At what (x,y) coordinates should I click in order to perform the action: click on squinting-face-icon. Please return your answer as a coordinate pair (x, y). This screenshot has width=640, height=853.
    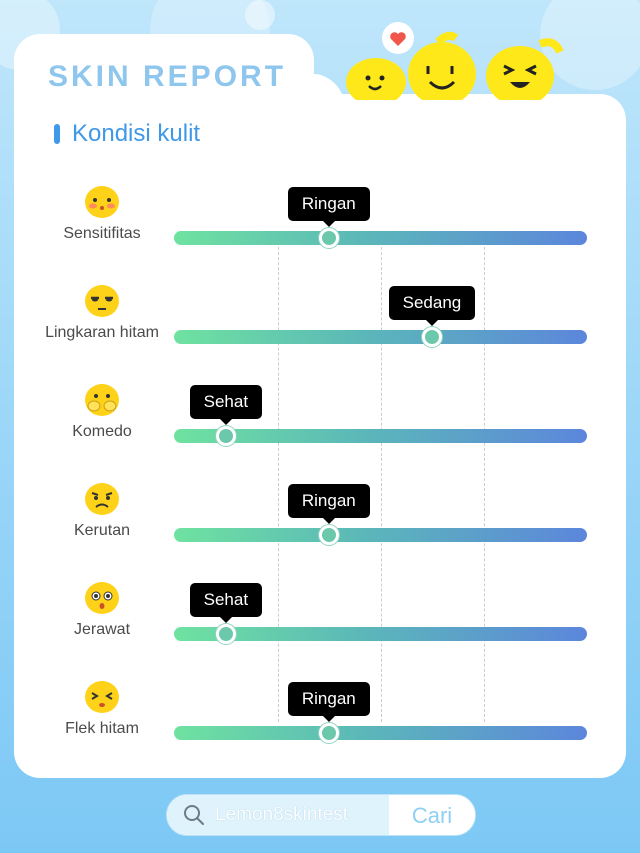
    Looking at the image, I should click on (102, 696).